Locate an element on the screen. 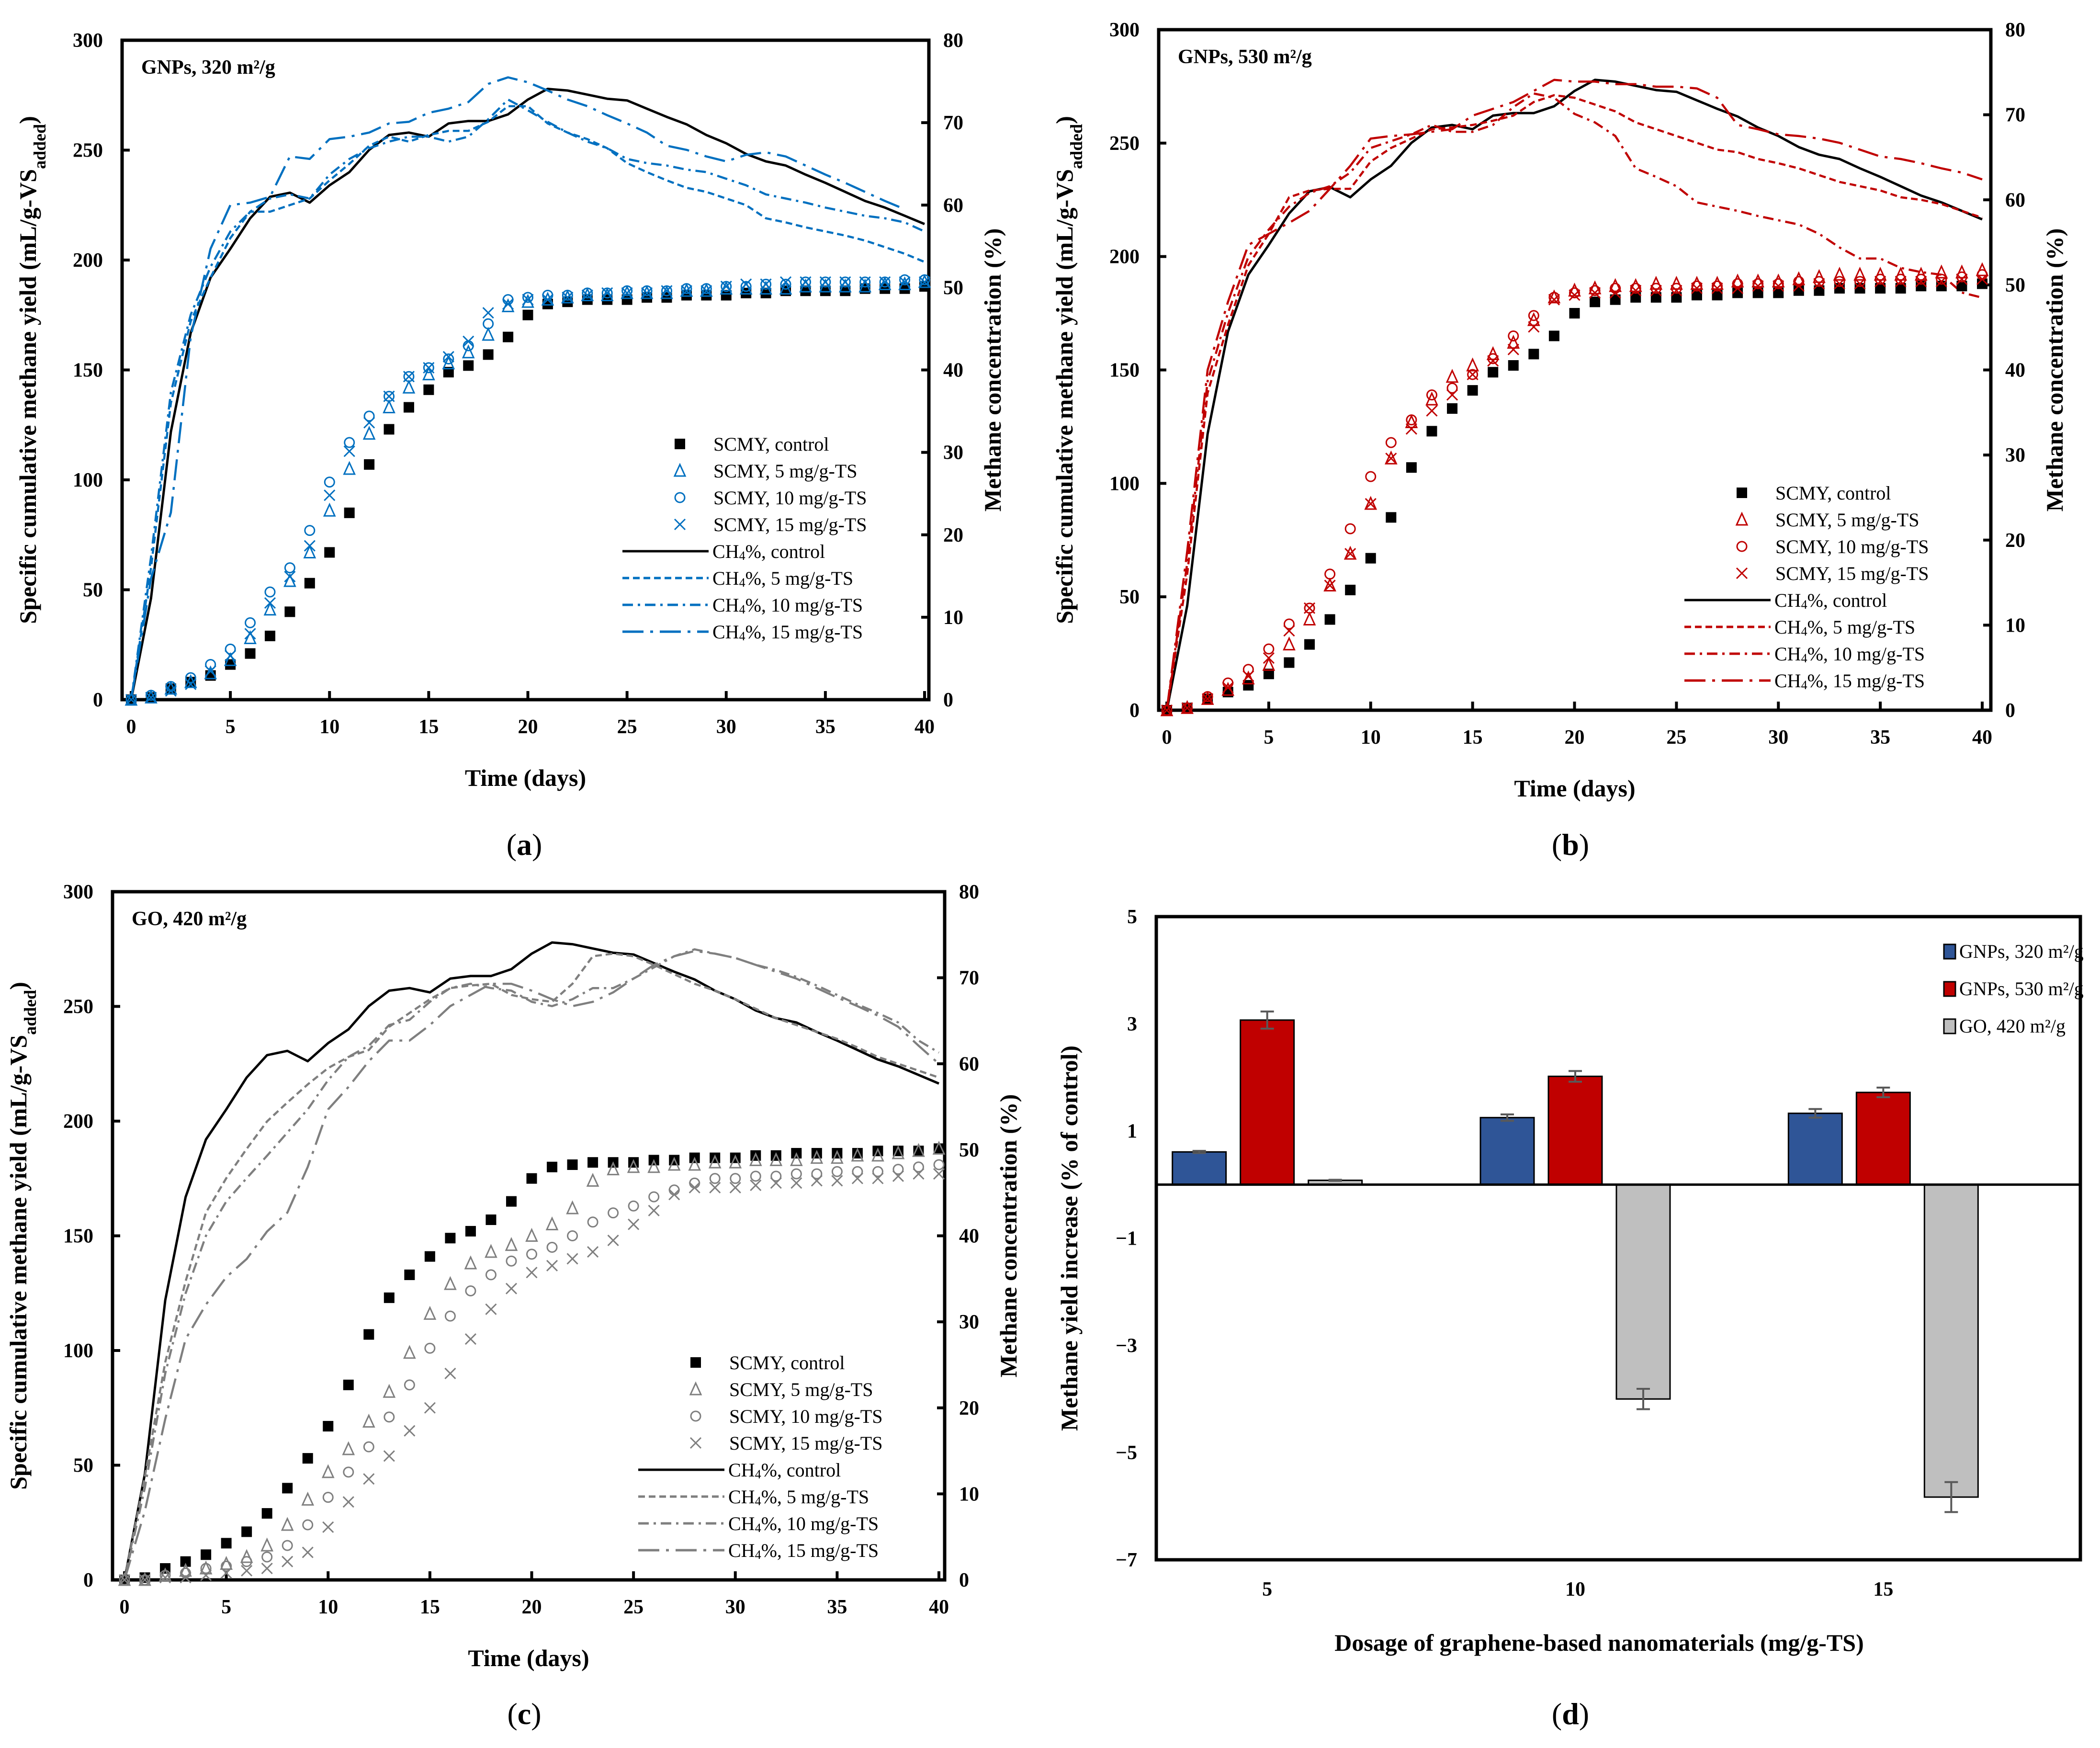 The height and width of the screenshot is (1748, 2100). y2-tick-label: 40 is located at coordinates (953, 371).